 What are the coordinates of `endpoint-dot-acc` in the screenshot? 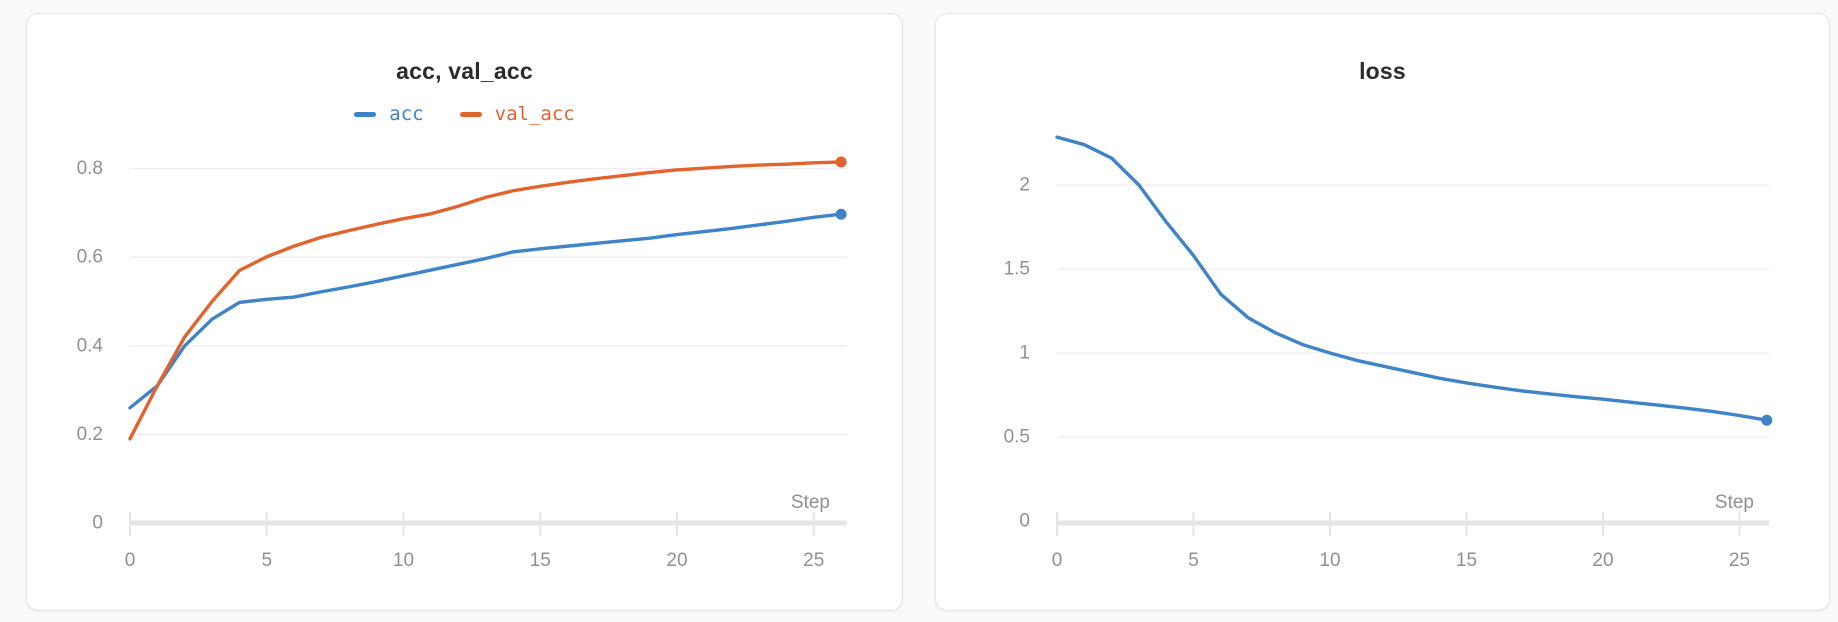 It's located at (841, 214).